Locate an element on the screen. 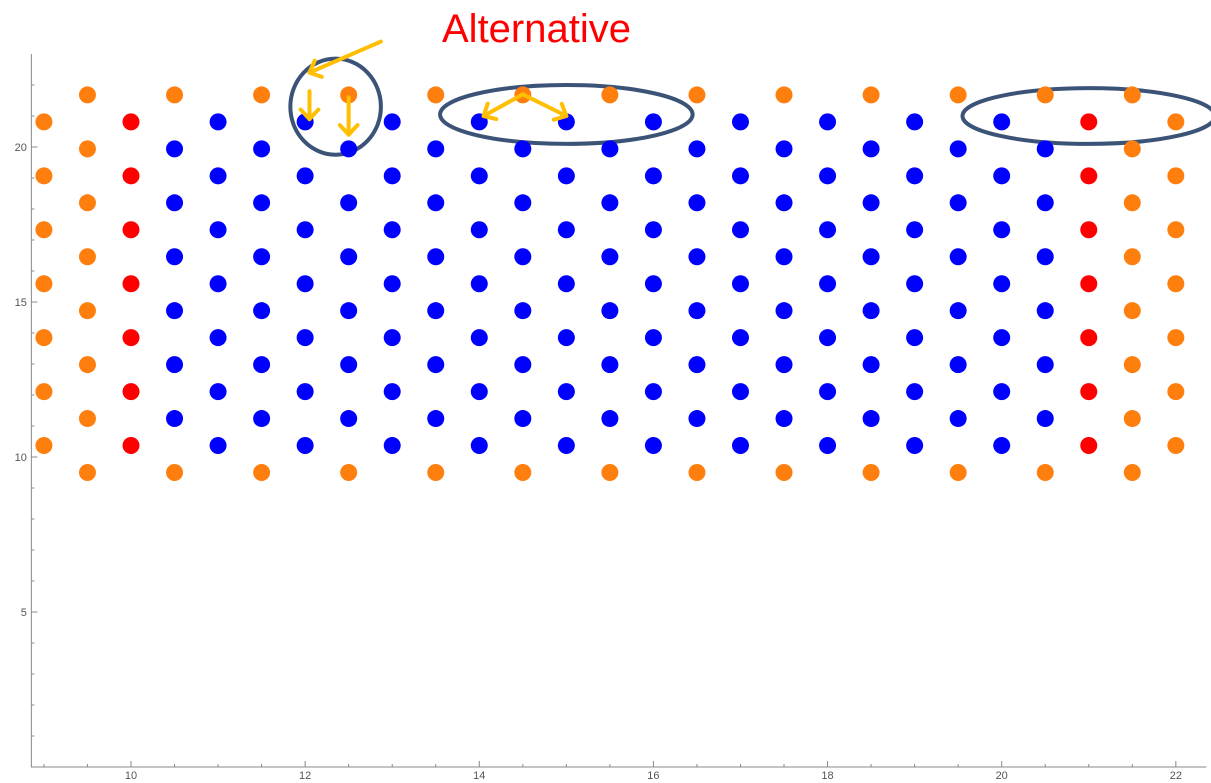 Image resolution: width=1211 pixels, height=783 pixels. arrow-head is located at coordinates (309, 114).